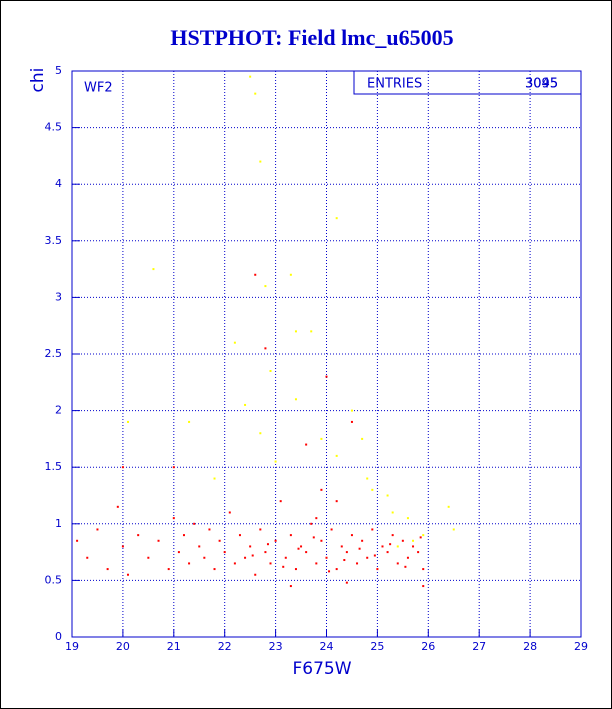  What do you see at coordinates (58, 636) in the screenshot?
I see `y-tick-label: 0` at bounding box center [58, 636].